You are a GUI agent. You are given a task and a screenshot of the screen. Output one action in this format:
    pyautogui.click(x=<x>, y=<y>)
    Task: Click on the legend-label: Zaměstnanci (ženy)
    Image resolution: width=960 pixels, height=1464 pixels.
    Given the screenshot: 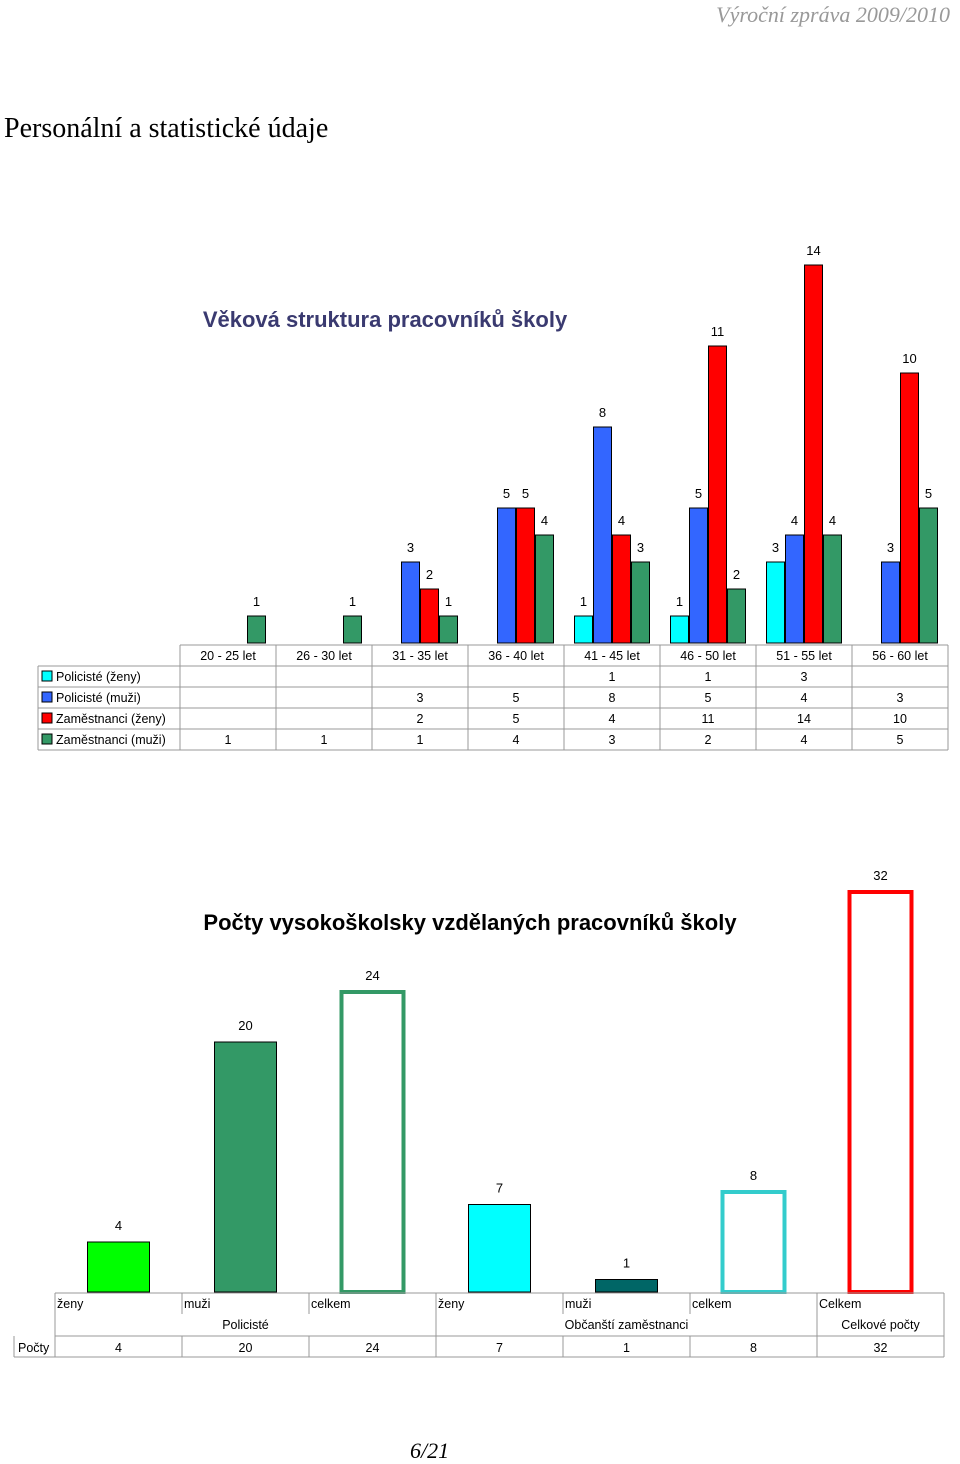 What is the action you would take?
    pyautogui.click(x=111, y=719)
    